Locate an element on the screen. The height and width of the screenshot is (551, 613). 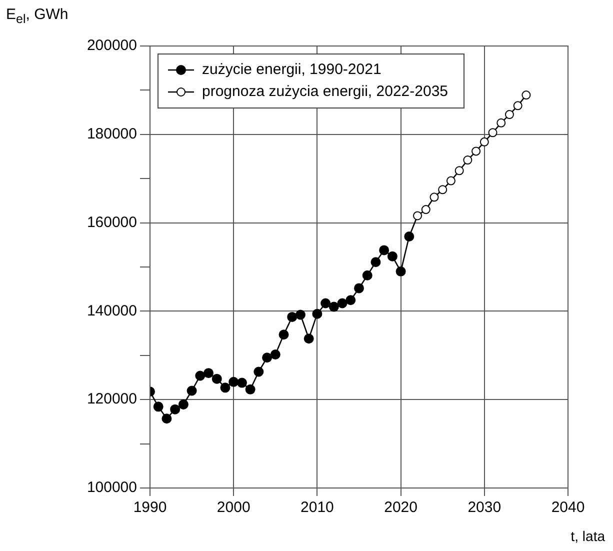
y-tick-label: 160000 is located at coordinates (111, 222).